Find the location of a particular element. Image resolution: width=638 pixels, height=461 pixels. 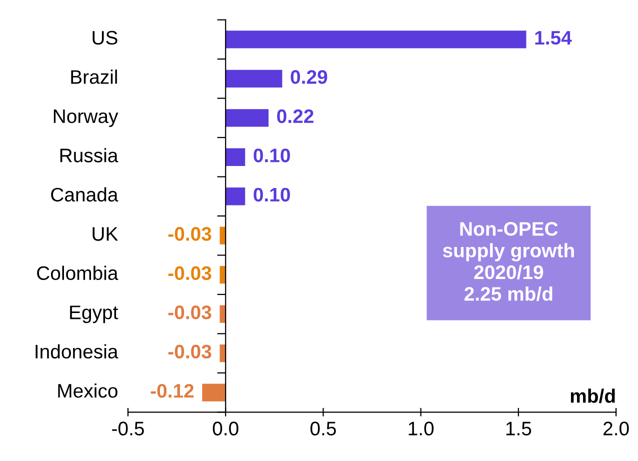

y-tick-label: Brazil is located at coordinates (94, 77).